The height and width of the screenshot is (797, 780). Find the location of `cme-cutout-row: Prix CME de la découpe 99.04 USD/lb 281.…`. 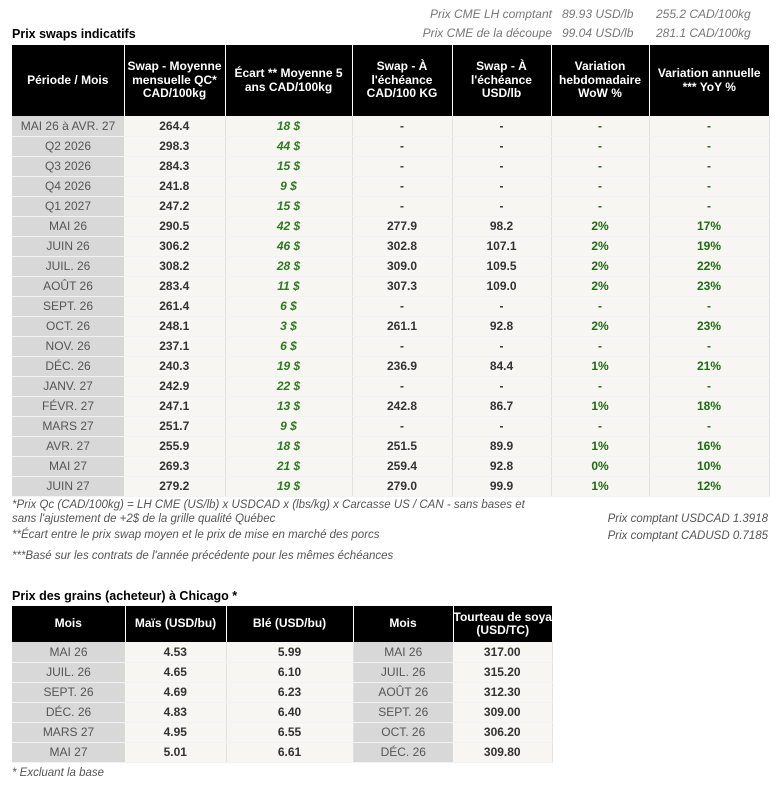

cme-cutout-row: Prix CME de la découpe 99.04 USD/lb 281.… is located at coordinates (390, 33).